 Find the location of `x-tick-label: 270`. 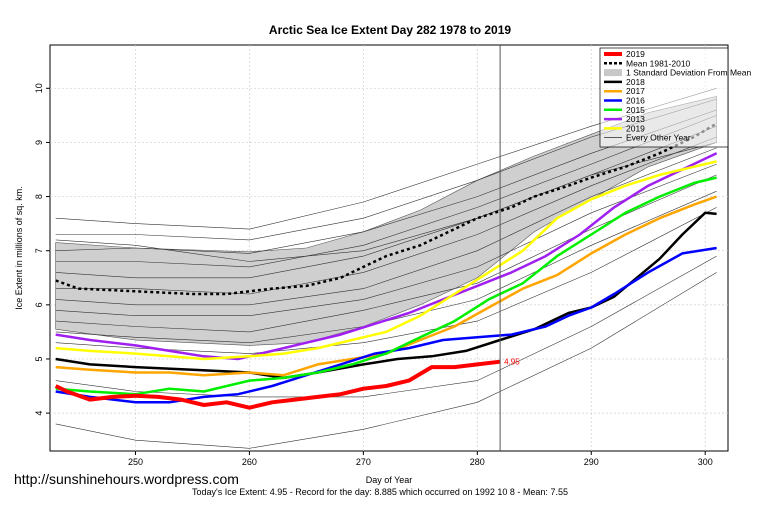

x-tick-label: 270 is located at coordinates (363, 462).